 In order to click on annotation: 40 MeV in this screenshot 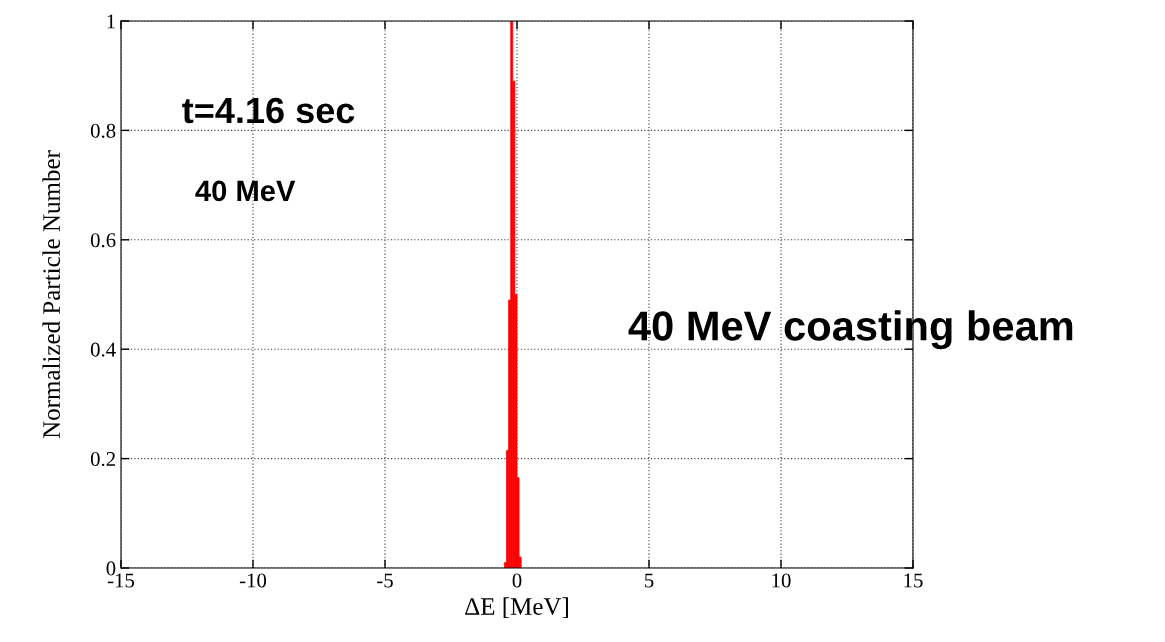, I will do `click(245, 191)`.